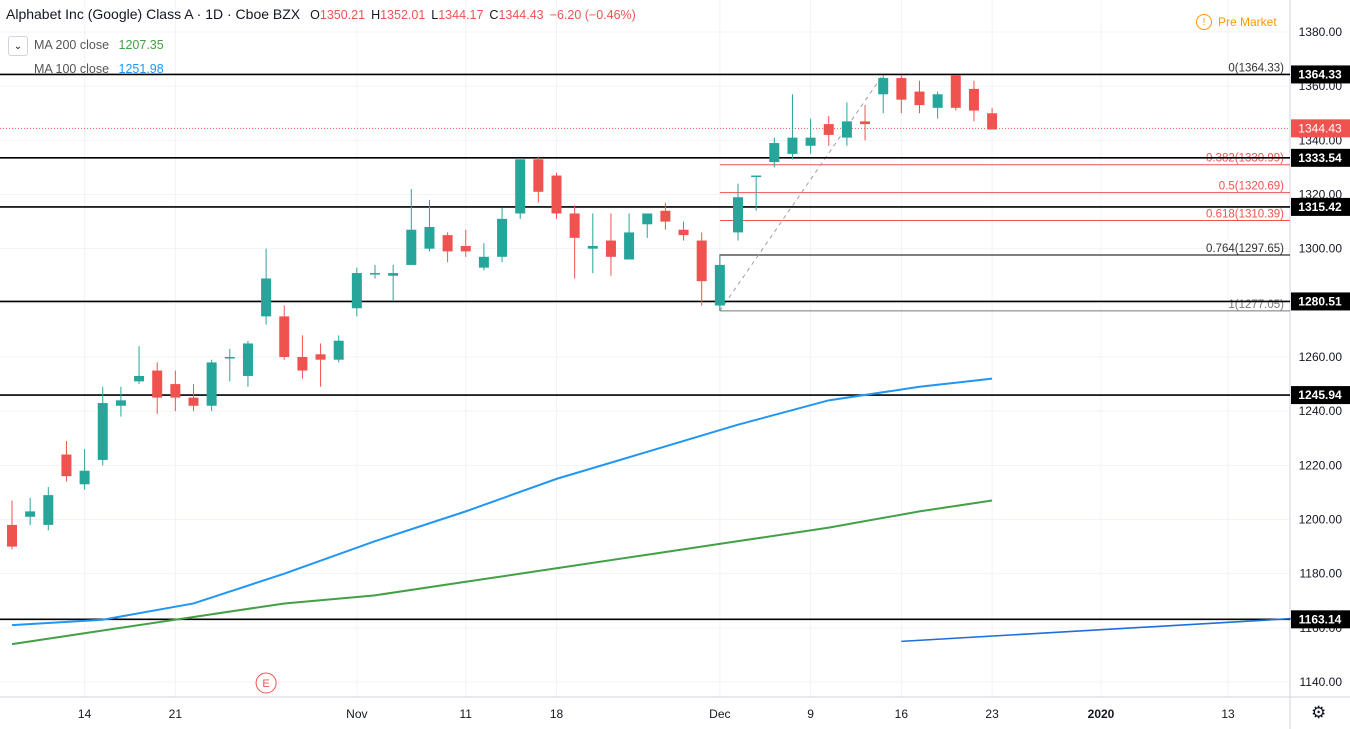 The image size is (1350, 729). What do you see at coordinates (810, 714) in the screenshot?
I see `x-tick-label: 9` at bounding box center [810, 714].